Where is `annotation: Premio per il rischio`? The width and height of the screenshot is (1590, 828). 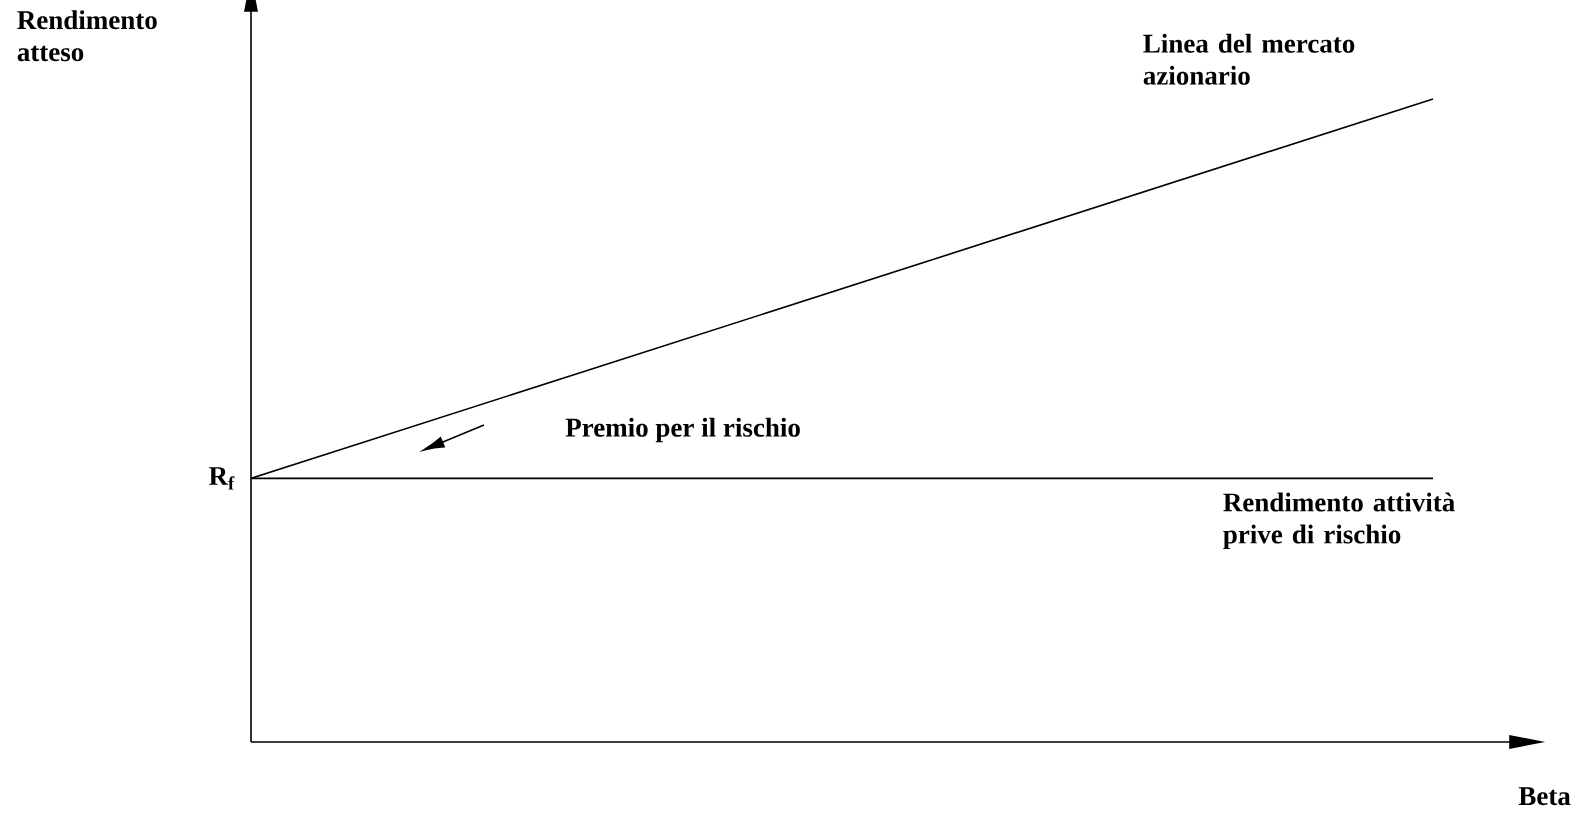 annotation: Premio per il rischio is located at coordinates (682, 430).